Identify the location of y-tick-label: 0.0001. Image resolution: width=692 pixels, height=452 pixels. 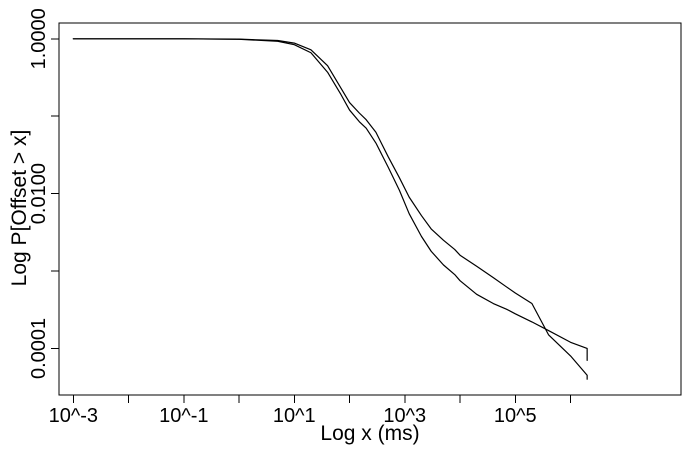
(39, 348).